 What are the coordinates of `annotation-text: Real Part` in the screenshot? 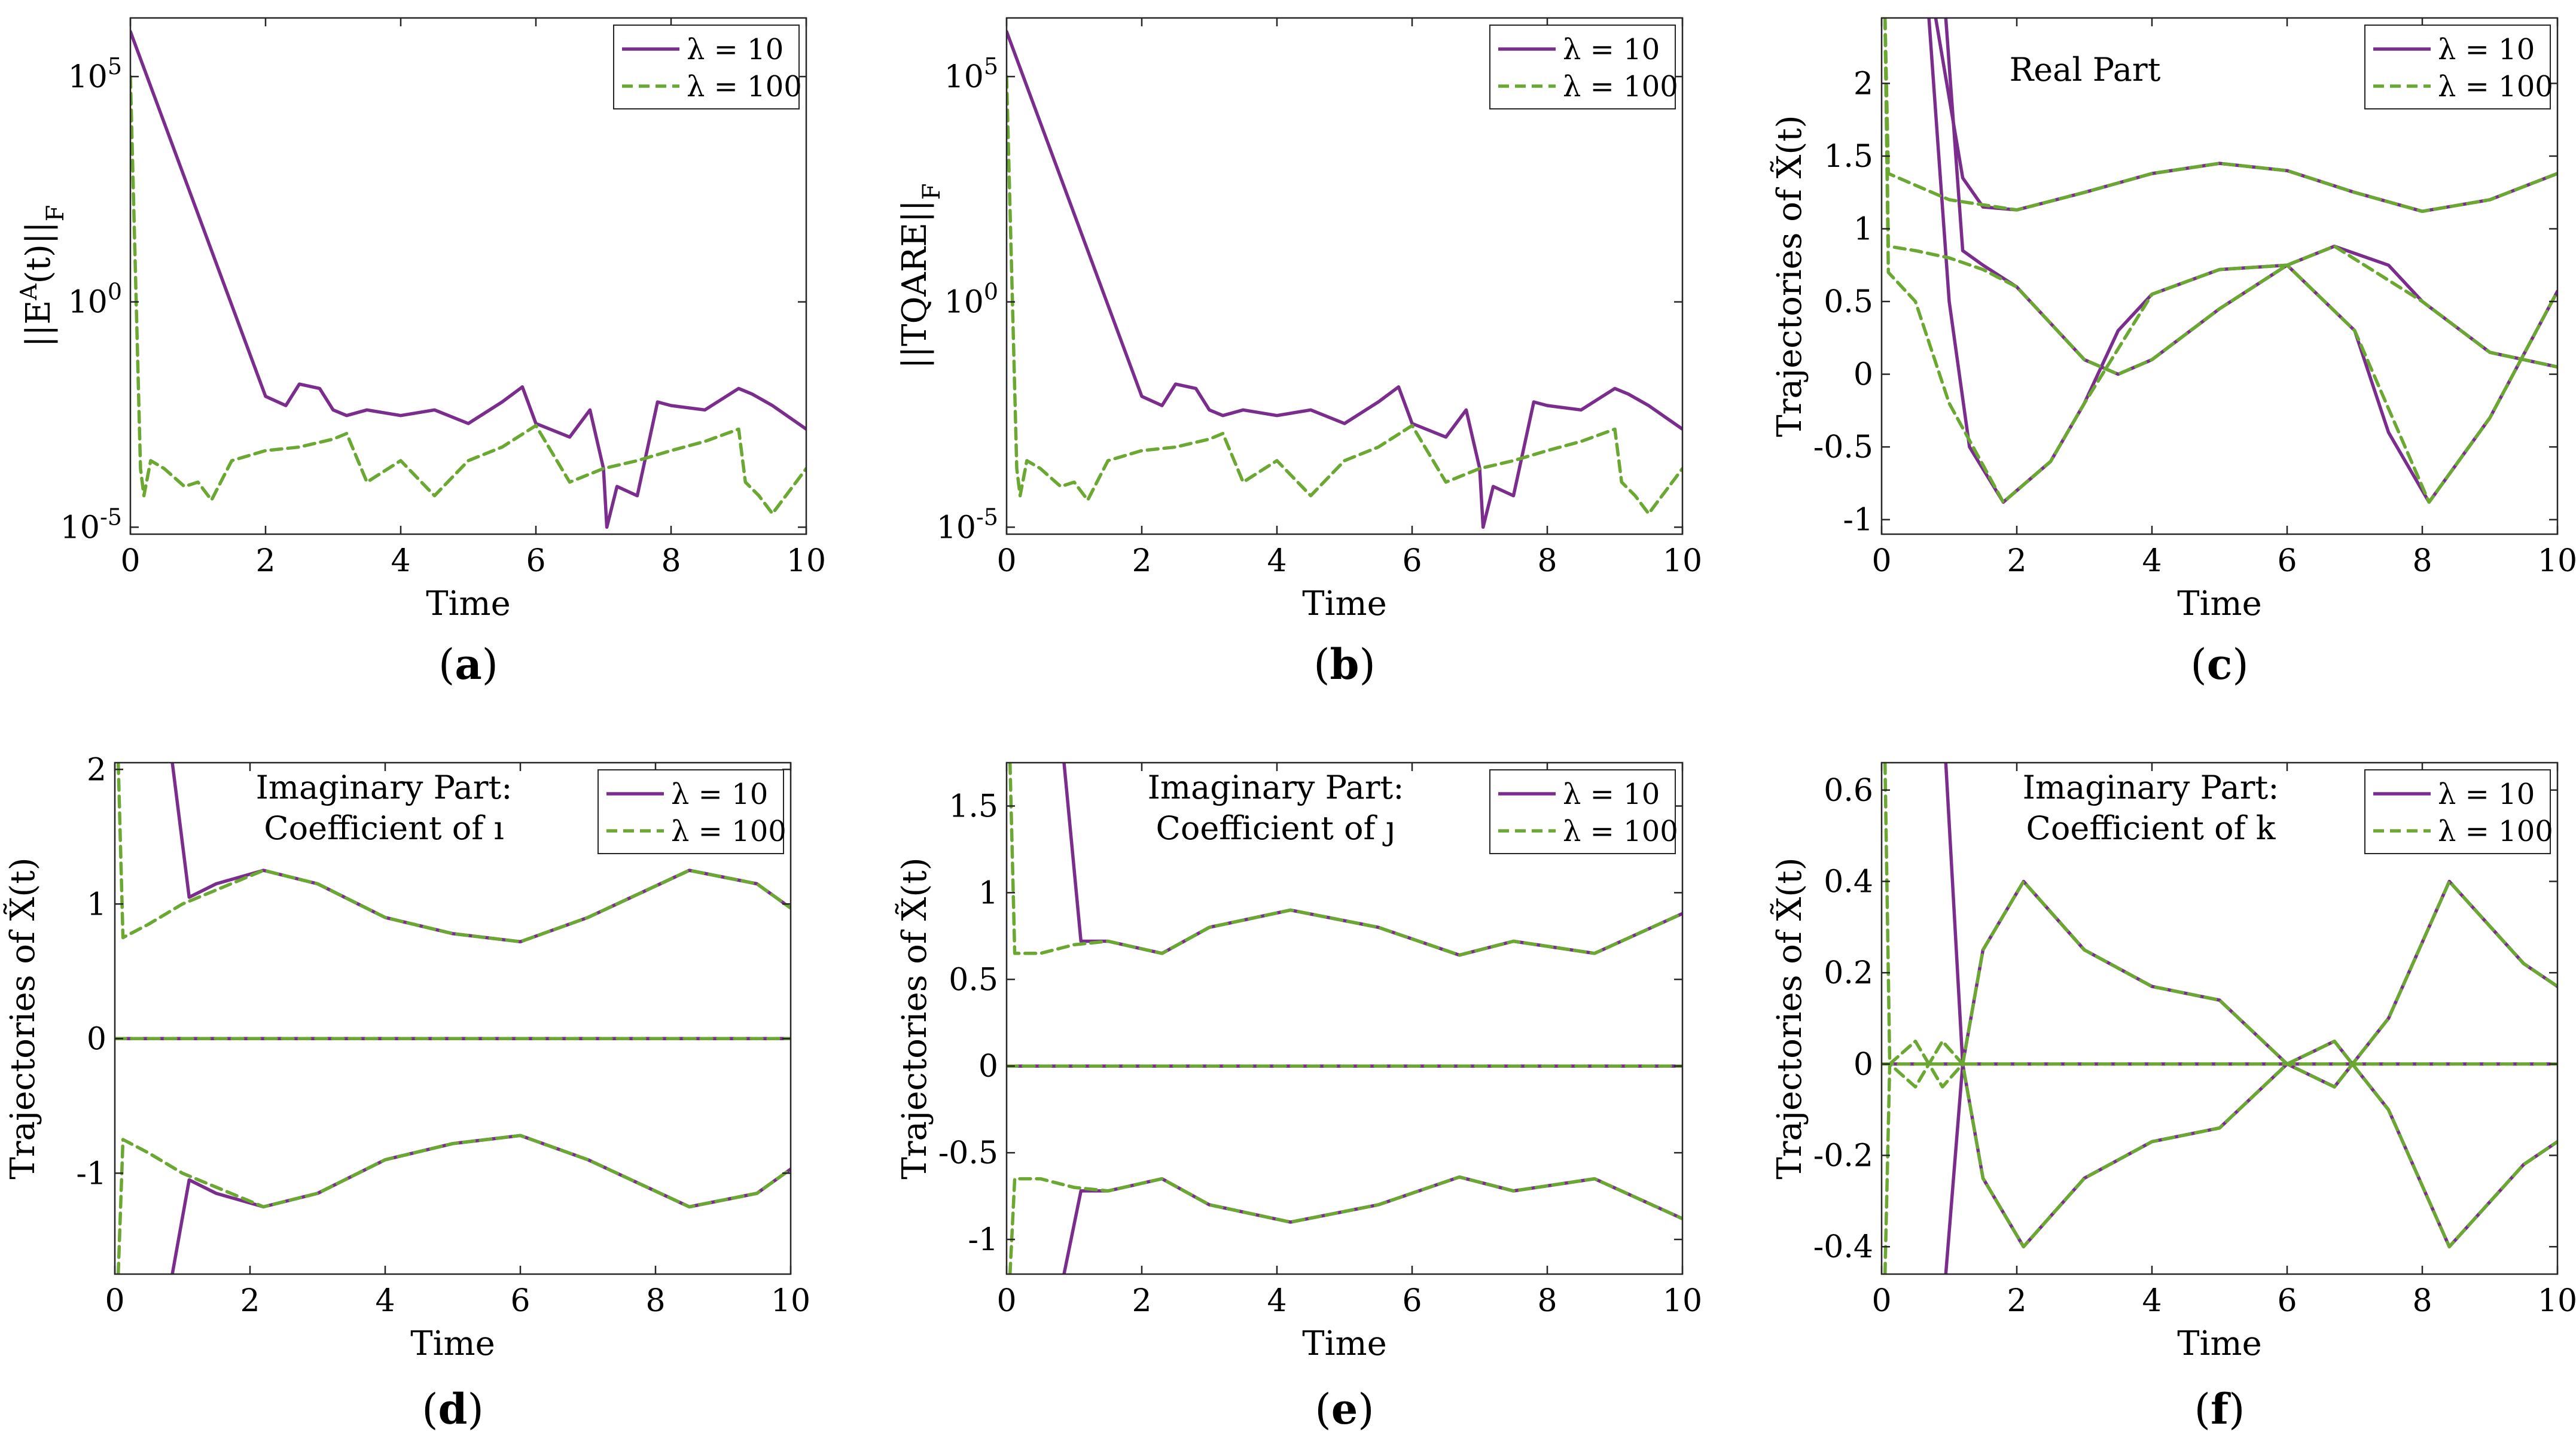 It's located at (2085, 70).